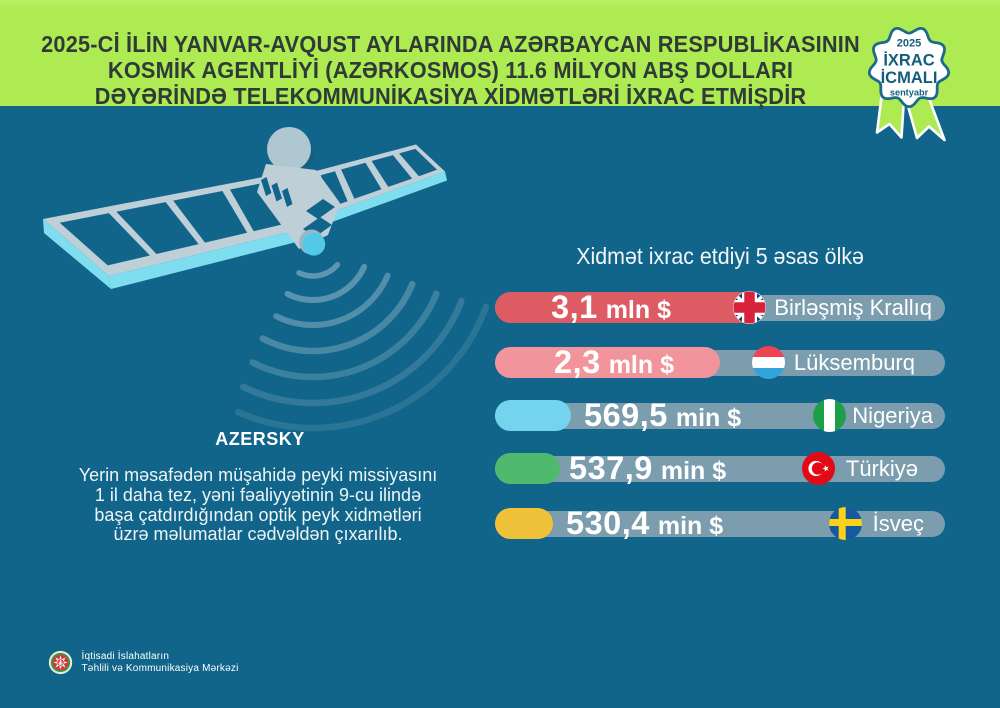  I want to click on svg-text: İCMALI, so click(909, 78).